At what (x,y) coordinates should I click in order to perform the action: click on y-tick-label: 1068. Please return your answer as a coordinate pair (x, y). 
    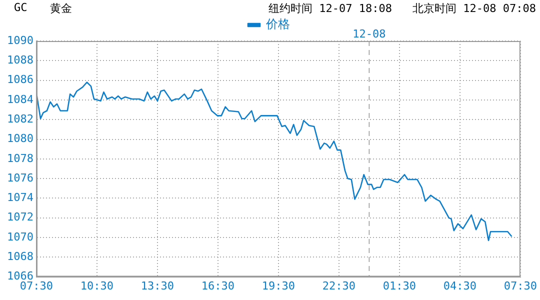
    Looking at the image, I should click on (20, 257).